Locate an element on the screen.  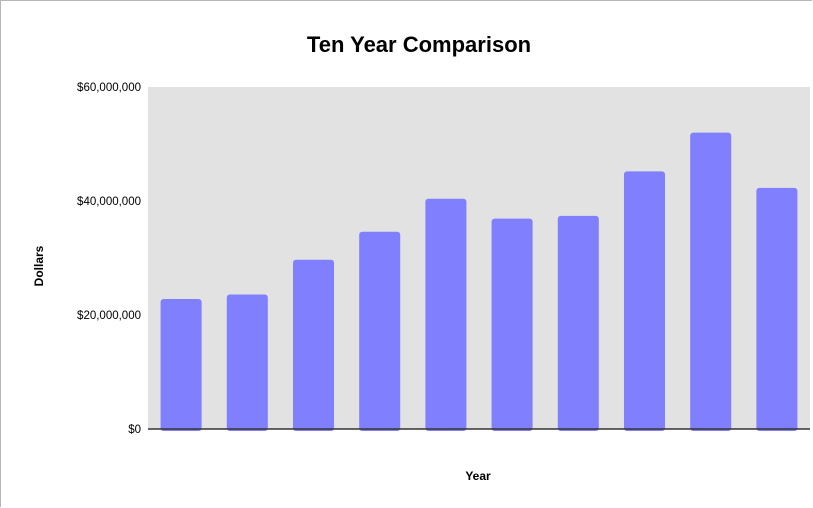
y-tick-label: $0 is located at coordinates (134, 430).